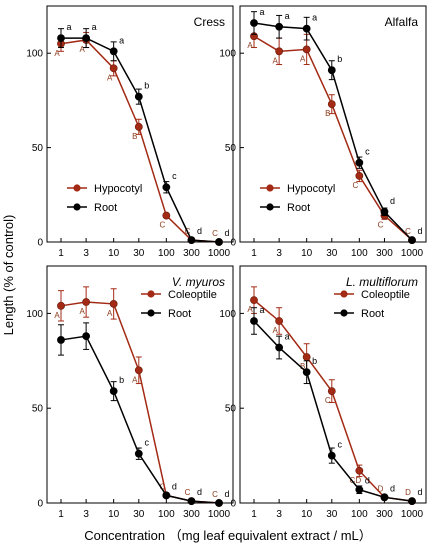 The image size is (430, 550). I want to click on significance-label: b, so click(314, 361).